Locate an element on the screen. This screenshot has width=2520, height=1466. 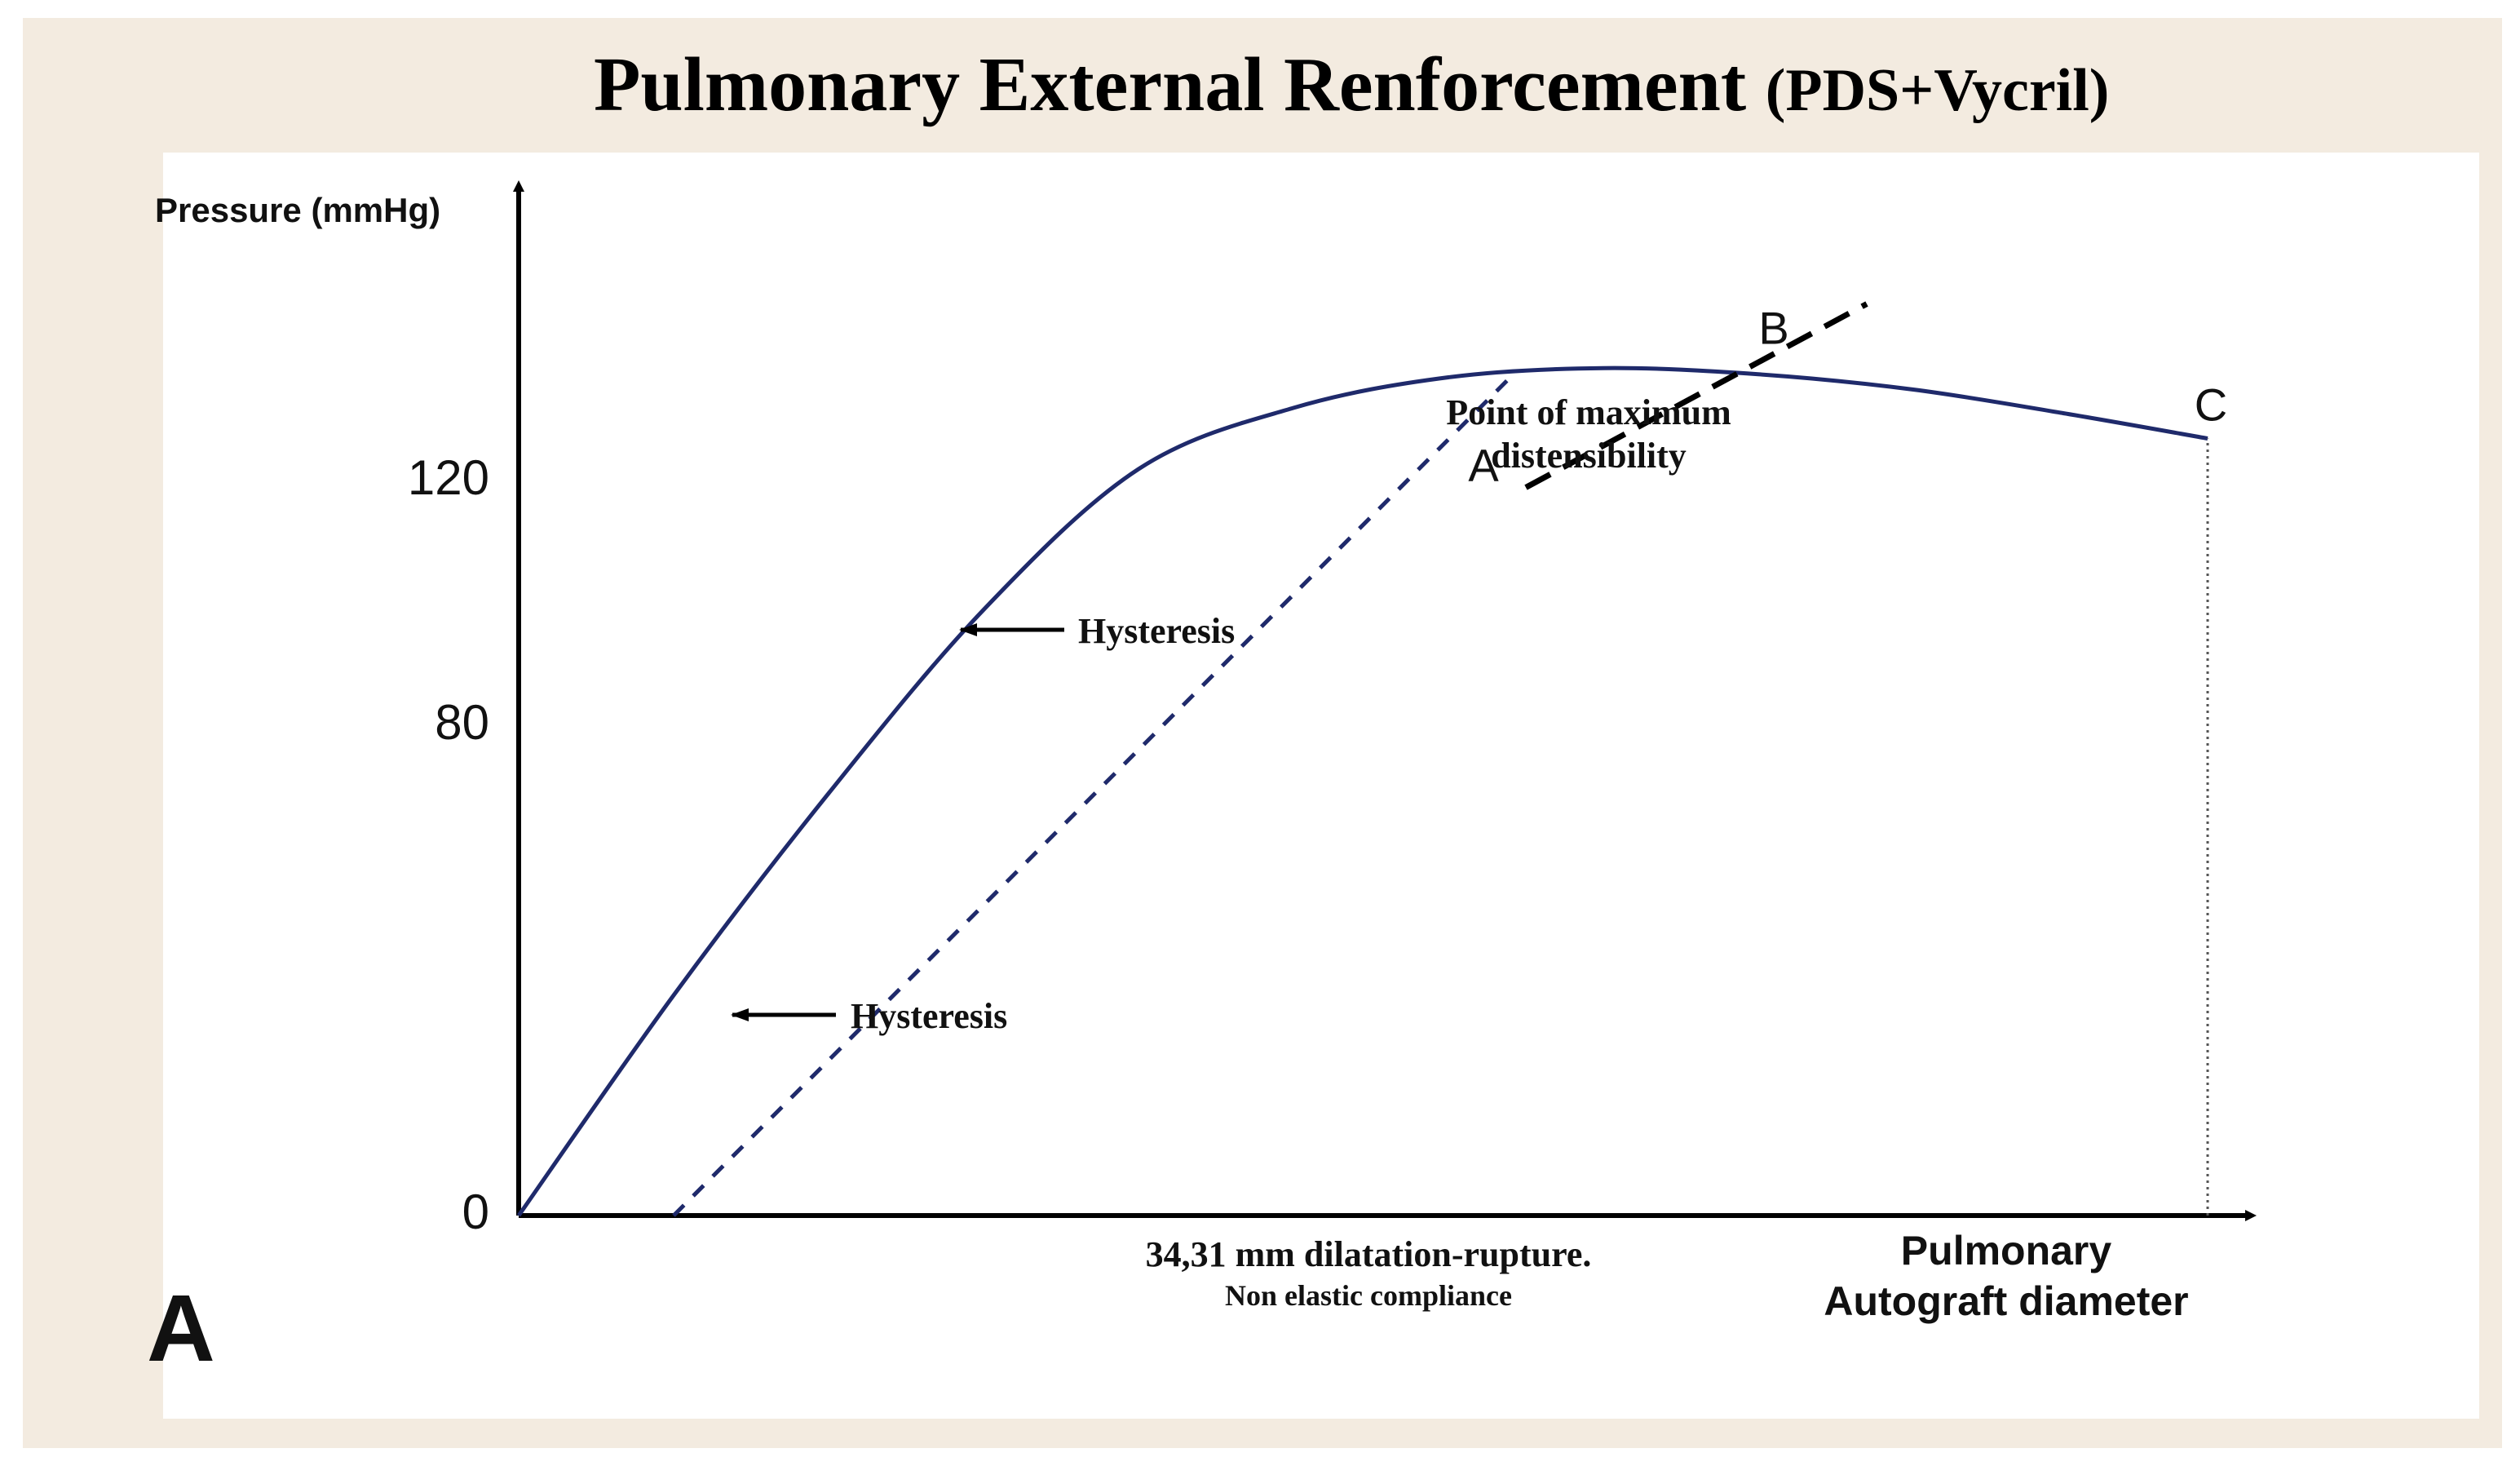
y-tick-label-120: 120 is located at coordinates (448, 477).